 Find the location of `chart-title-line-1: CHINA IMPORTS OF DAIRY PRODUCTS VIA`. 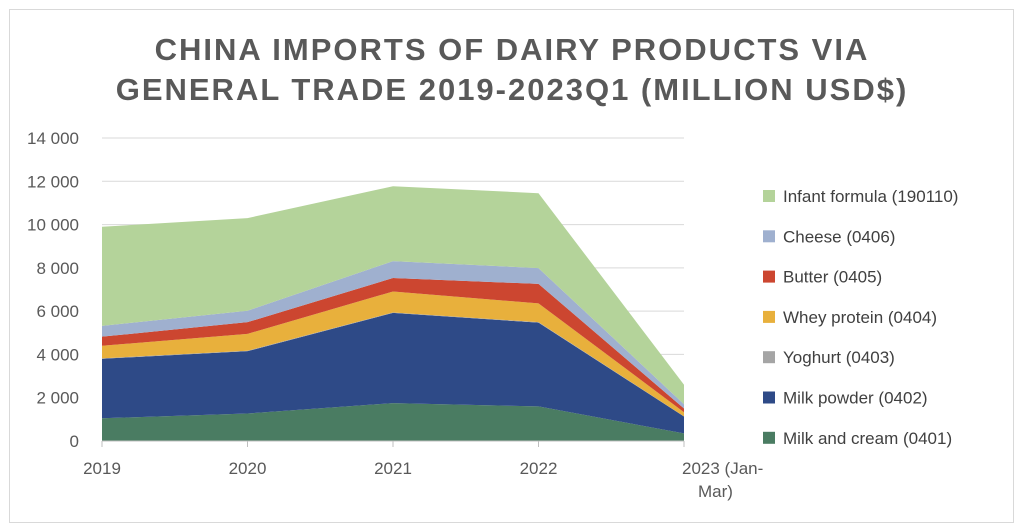

chart-title-line-1: CHINA IMPORTS OF DAIRY PRODUCTS VIA is located at coordinates (512, 49).